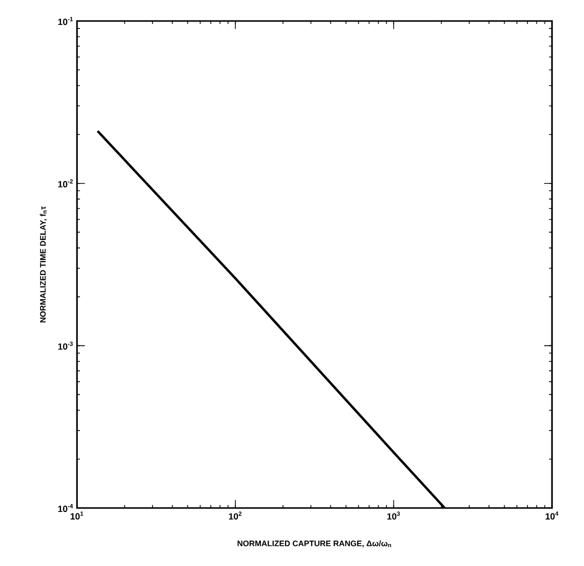  What do you see at coordinates (65, 21) in the screenshot?
I see `y-tick-label: 10$^{-1}$` at bounding box center [65, 21].